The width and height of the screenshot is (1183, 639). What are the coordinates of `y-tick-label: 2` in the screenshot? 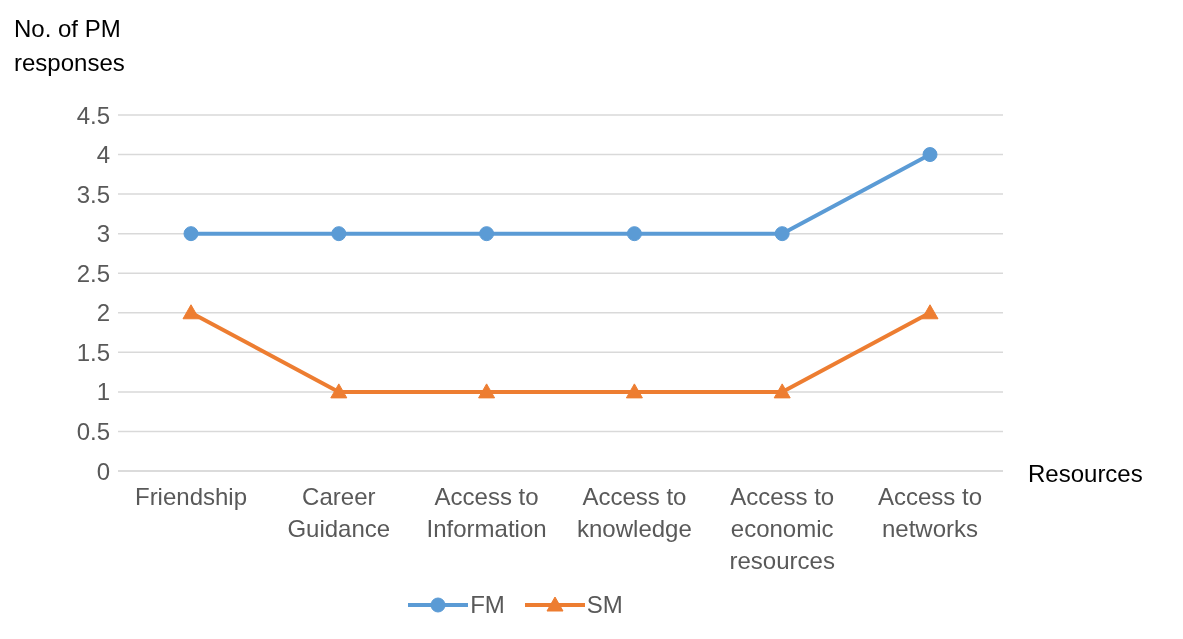 It's located at (103, 313).